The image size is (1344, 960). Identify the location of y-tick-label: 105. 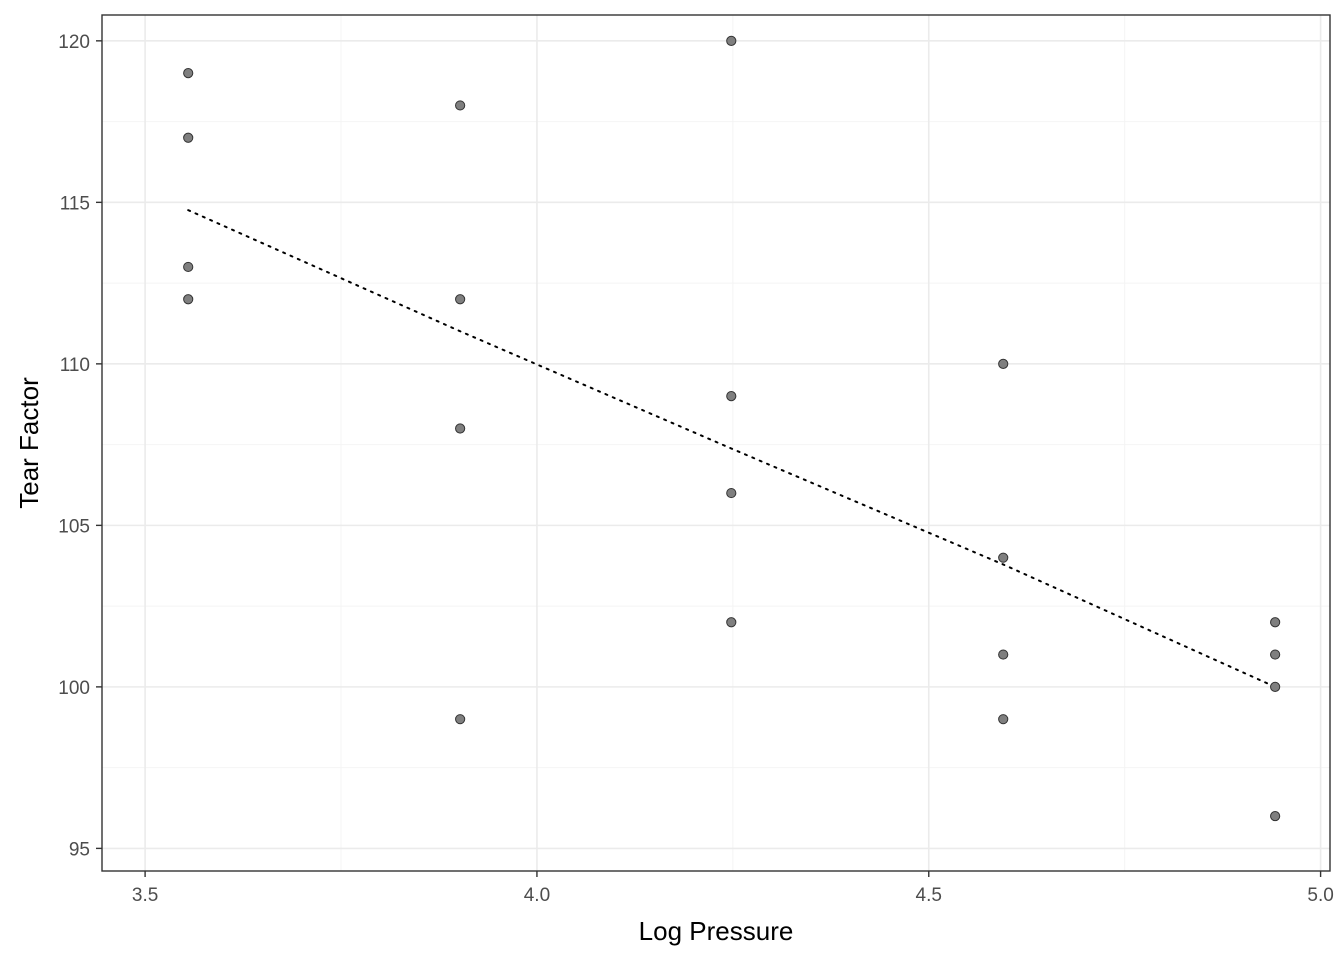
(74, 526).